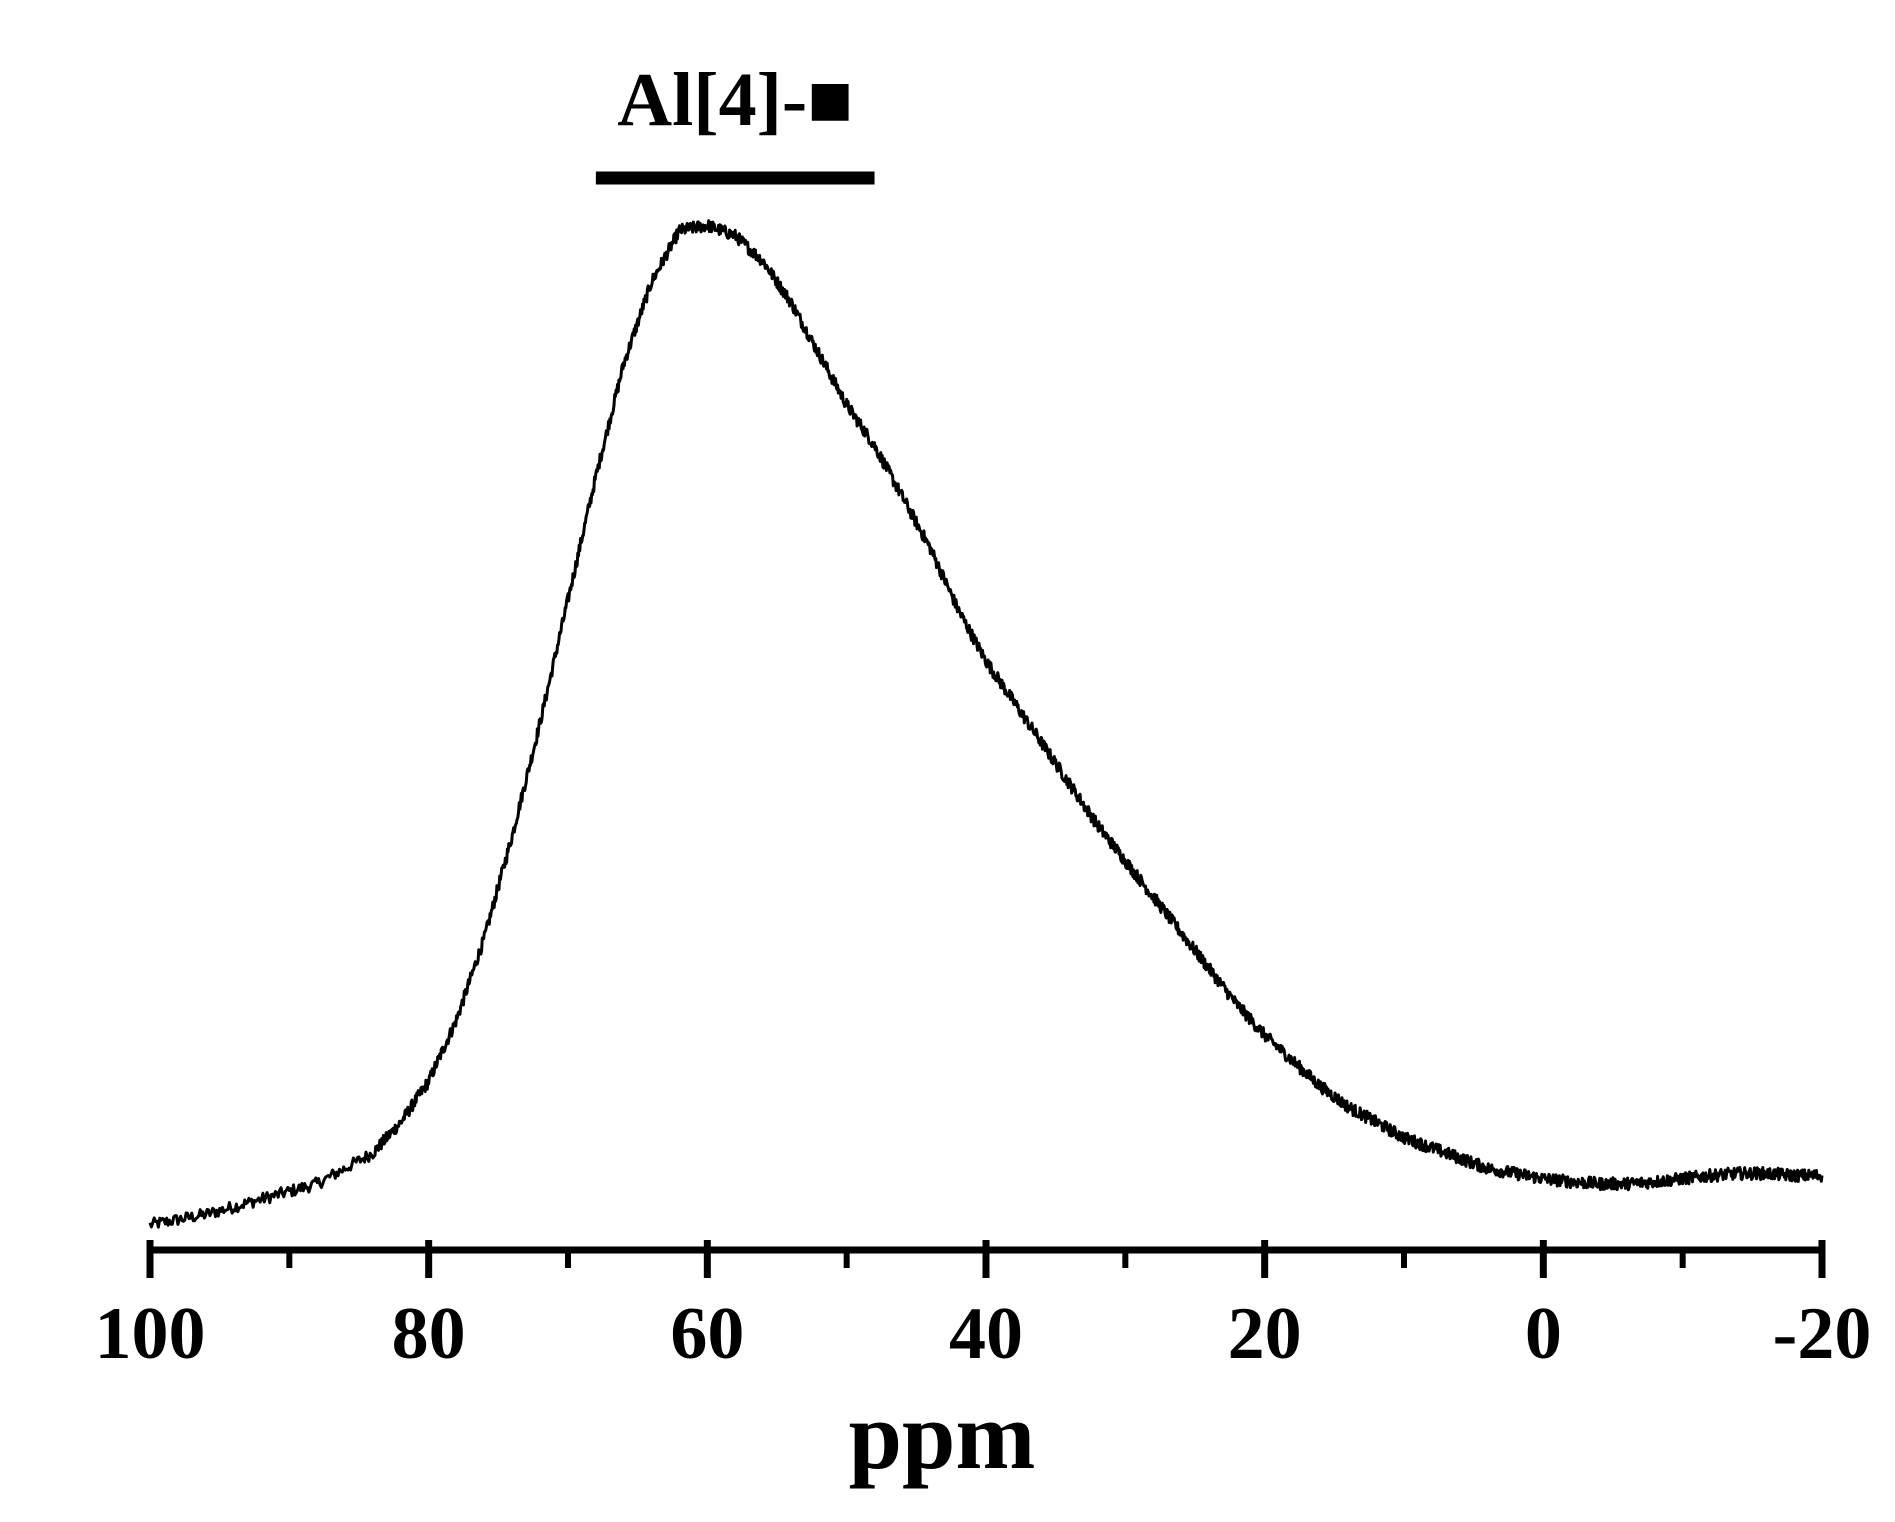  Describe the element at coordinates (942, 1435) in the screenshot. I see `x-axis-title: ppm` at that location.